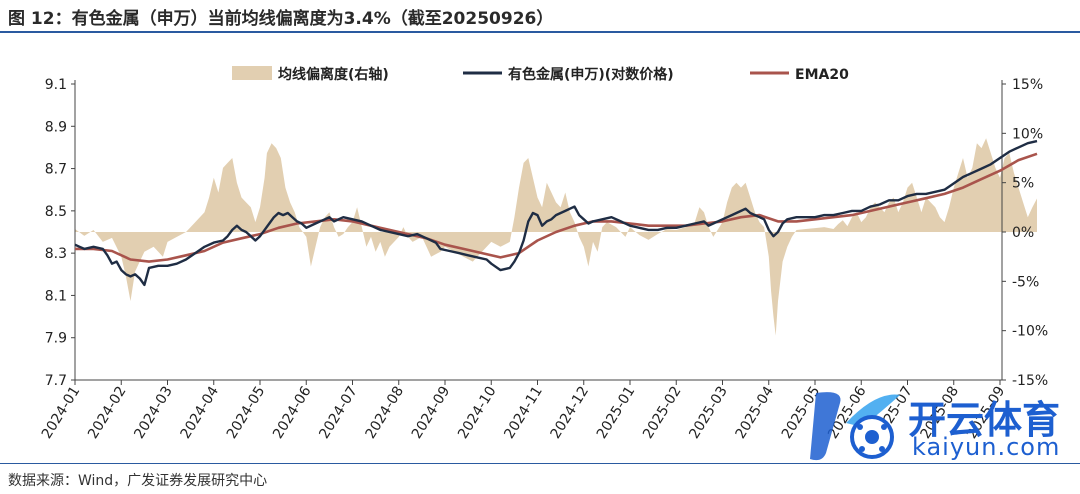 The height and width of the screenshot is (494, 1080). Describe the element at coordinates (1027, 134) in the screenshot. I see `right-tick-label: 10%` at that location.